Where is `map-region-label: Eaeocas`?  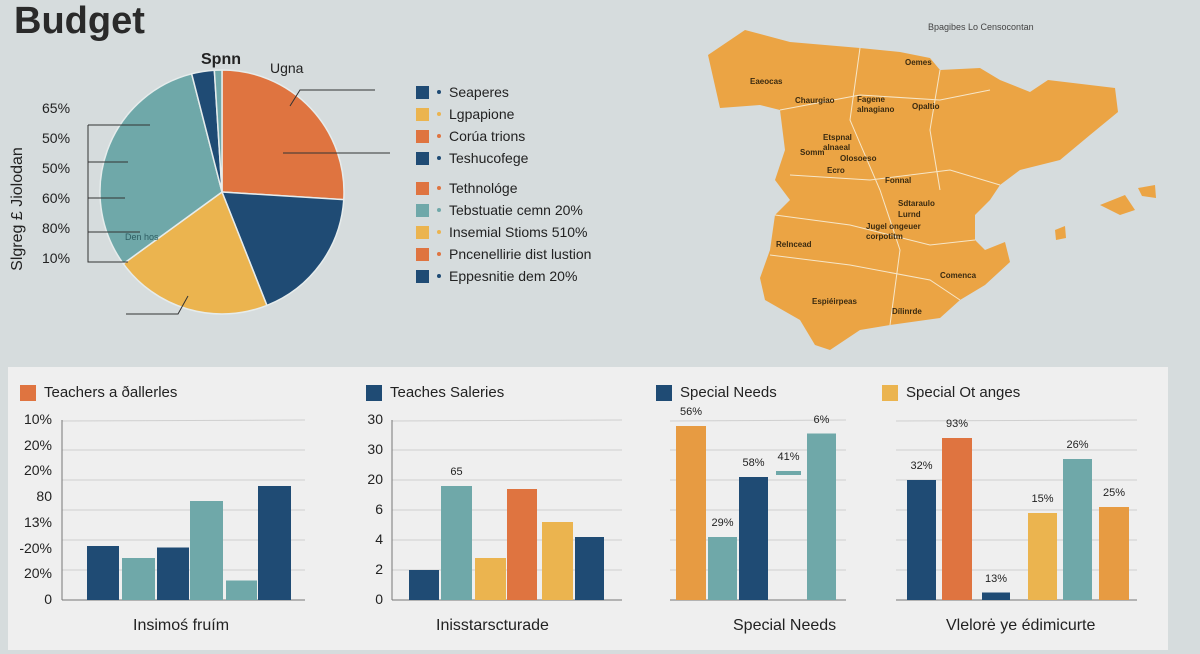
map-region-label: Eaeocas is located at coordinates (766, 81).